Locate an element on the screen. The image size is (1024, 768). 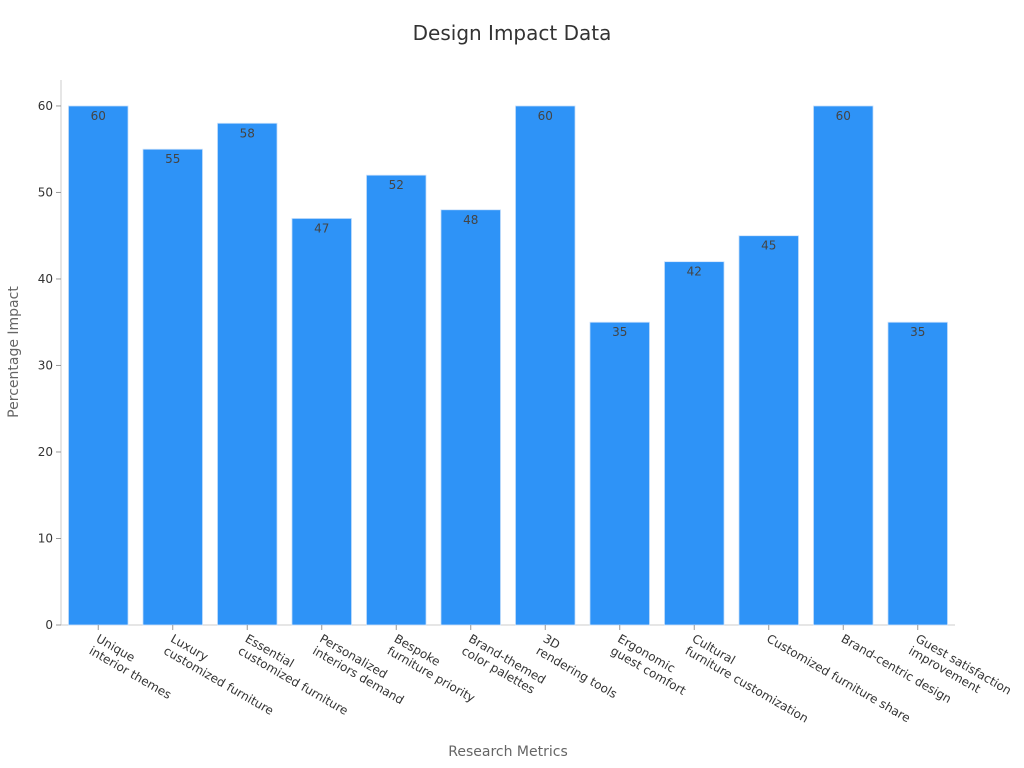
value-label: 47 is located at coordinates (321, 228).